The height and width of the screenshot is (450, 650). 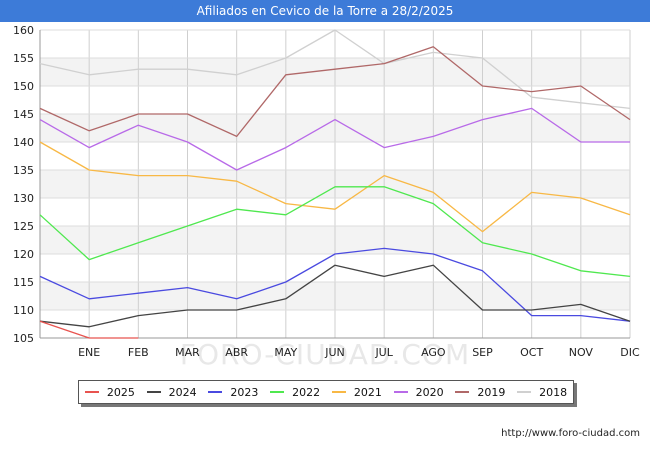 What do you see at coordinates (334, 139) in the screenshot?
I see `series-line-2020` at bounding box center [334, 139].